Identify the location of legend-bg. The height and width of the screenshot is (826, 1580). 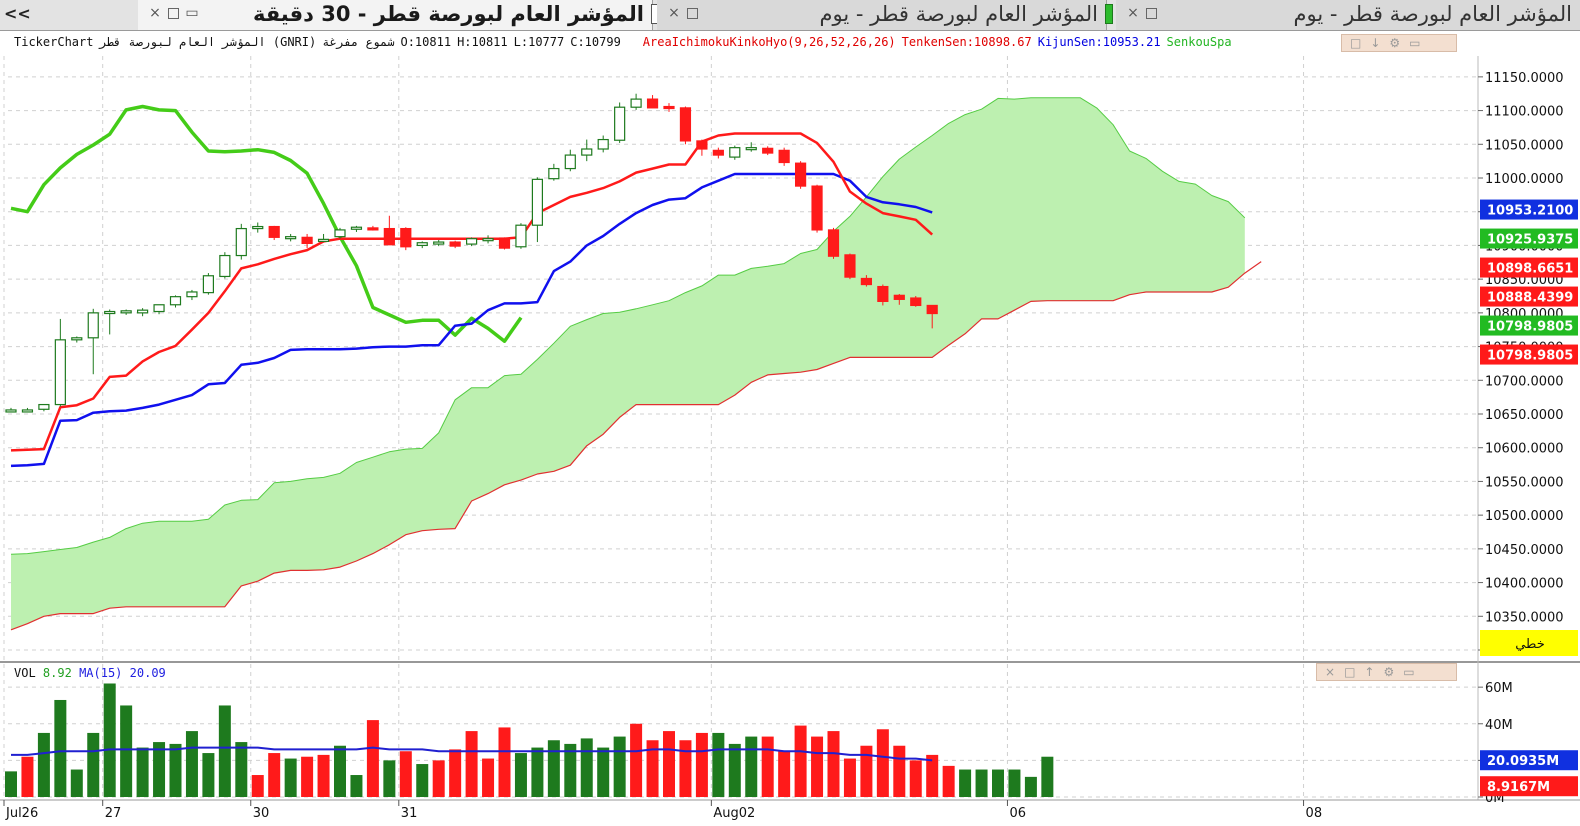
(1529, 643).